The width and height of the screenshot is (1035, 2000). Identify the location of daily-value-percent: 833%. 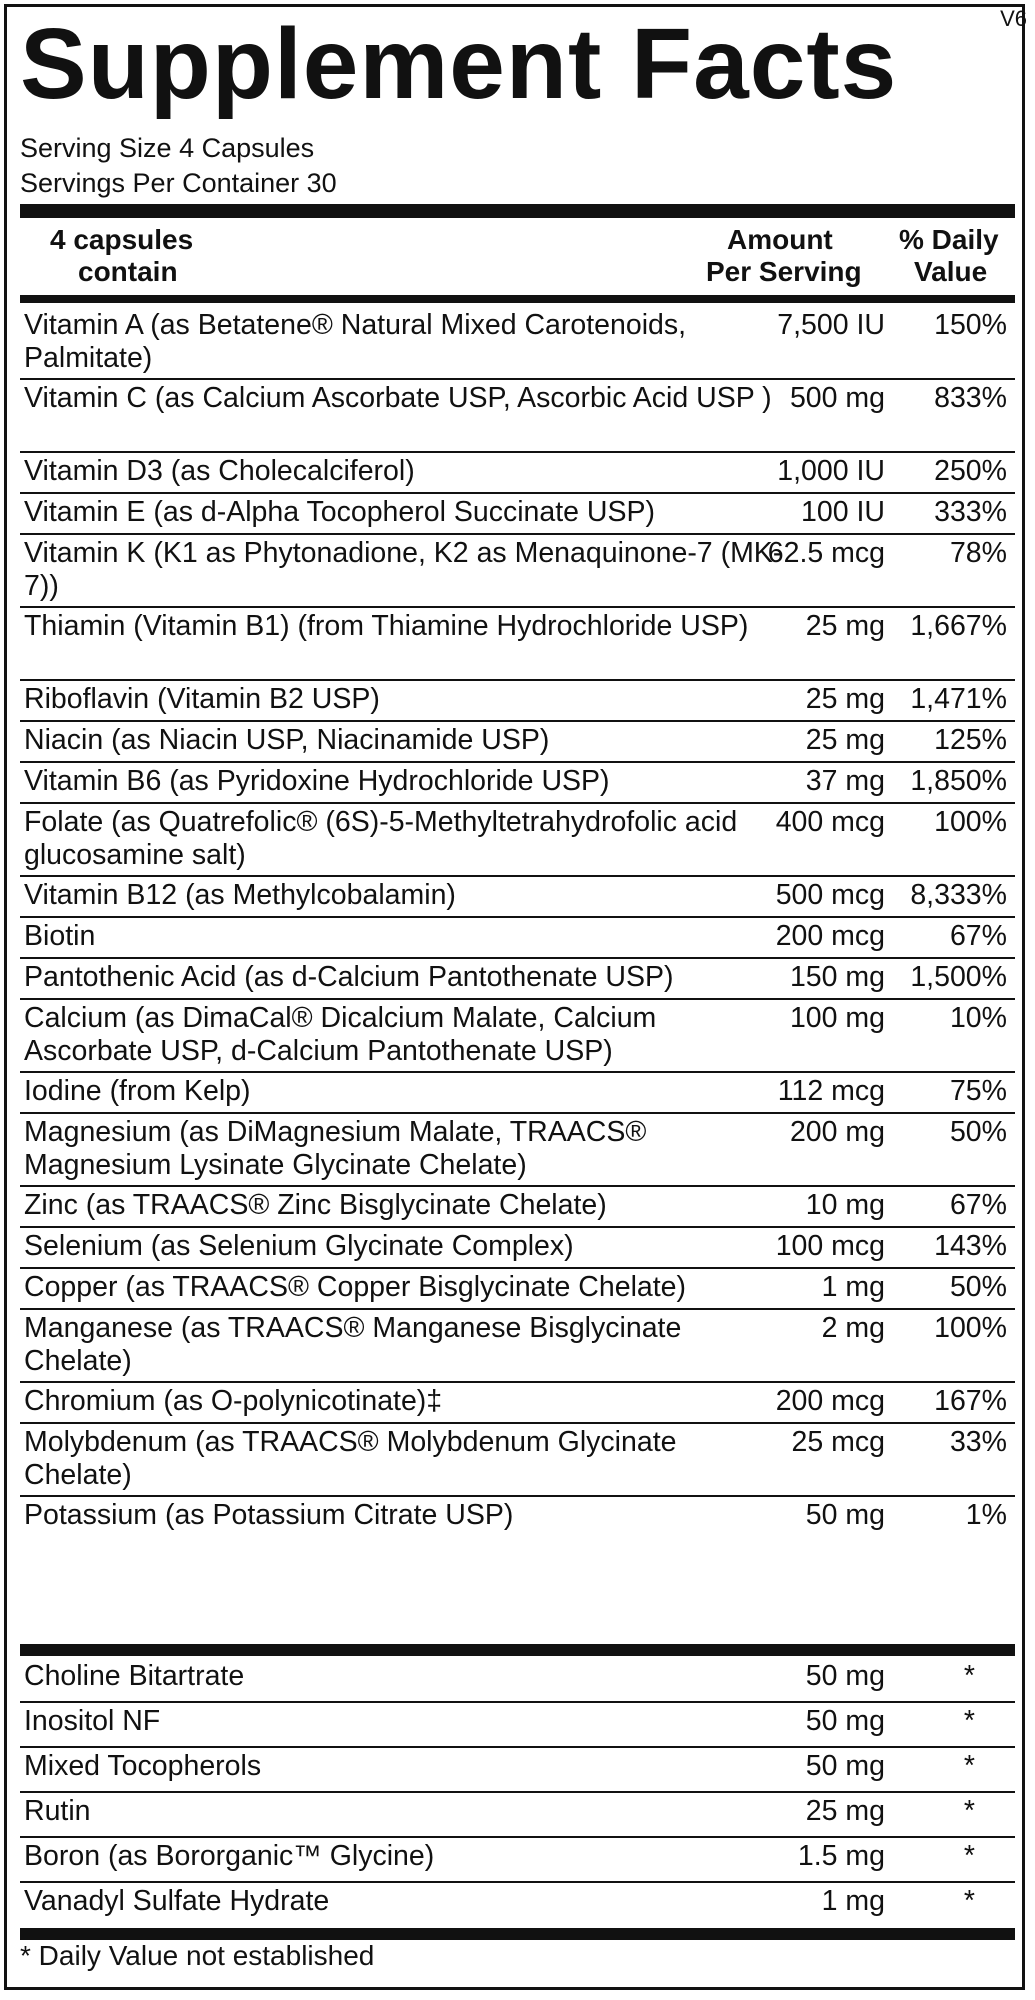
(970, 398).